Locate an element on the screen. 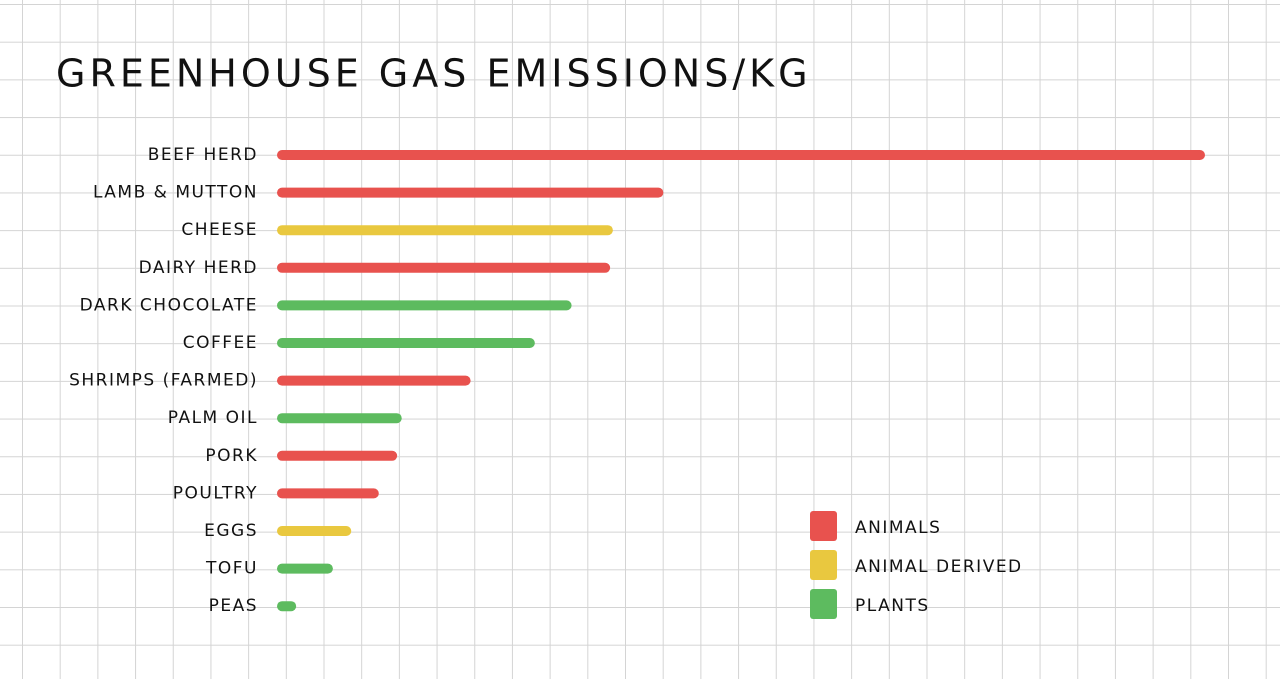 This screenshot has height=679, width=1280. chart-title: GREENHOUSE GAS EMISSIONS/KG is located at coordinates (434, 74).